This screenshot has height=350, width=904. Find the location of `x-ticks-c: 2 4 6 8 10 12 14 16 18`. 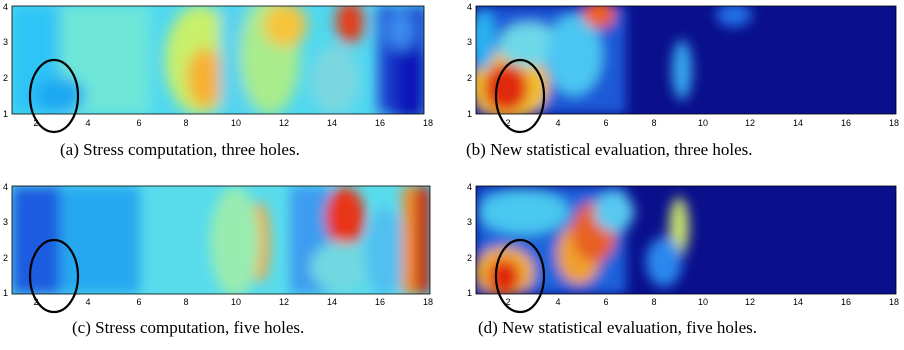

x-ticks-c: 2 4 6 8 10 12 14 16 18 is located at coordinates (233, 302).